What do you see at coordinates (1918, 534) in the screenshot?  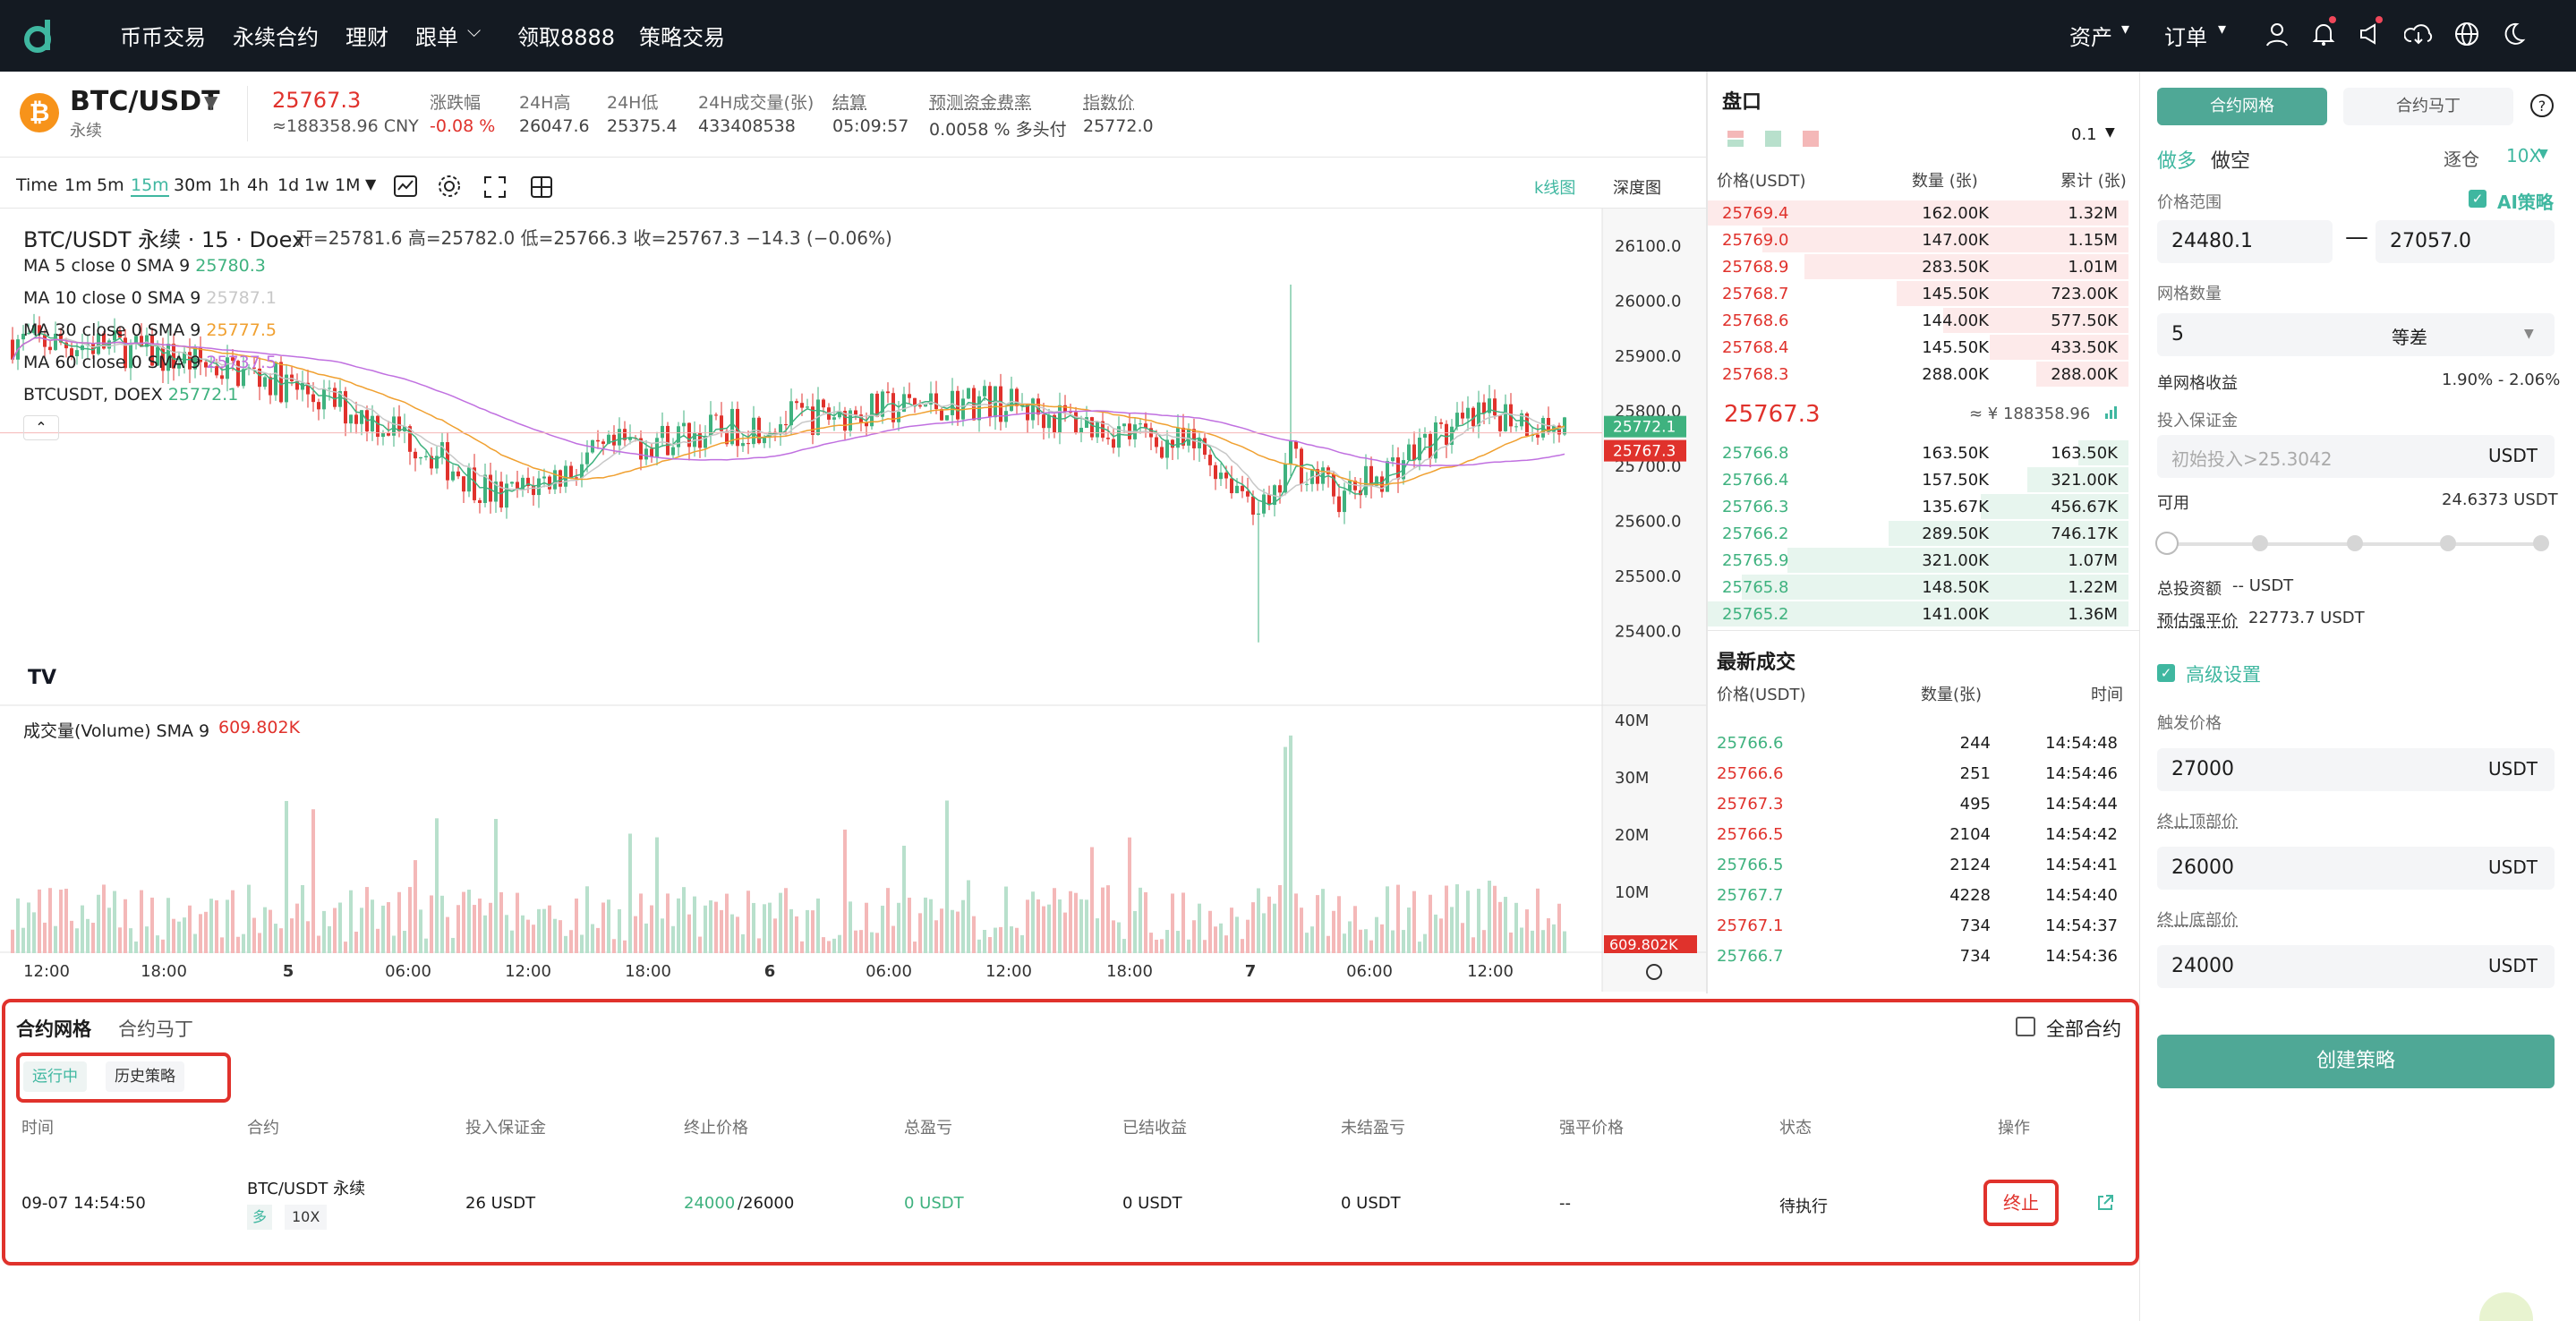 I see `bid-row: 25766.2 289.50K 746.17K` at bounding box center [1918, 534].